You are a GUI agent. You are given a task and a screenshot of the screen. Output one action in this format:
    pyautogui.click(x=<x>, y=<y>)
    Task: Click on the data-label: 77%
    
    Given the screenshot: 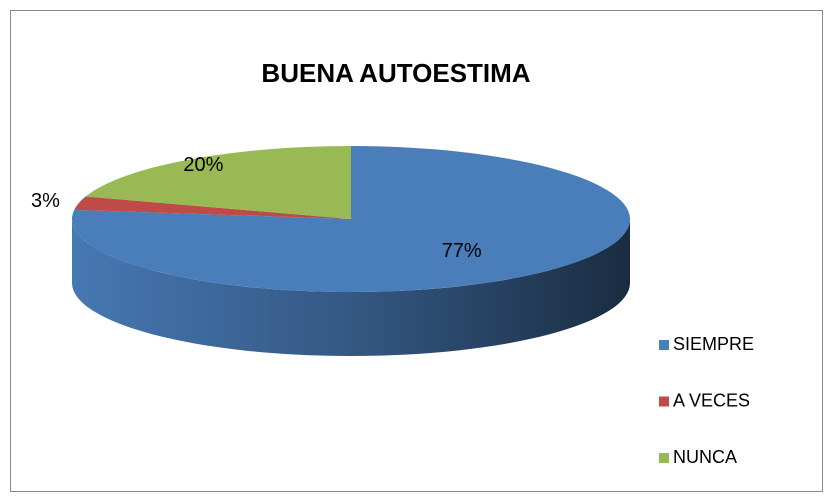 What is the action you would take?
    pyautogui.click(x=462, y=251)
    